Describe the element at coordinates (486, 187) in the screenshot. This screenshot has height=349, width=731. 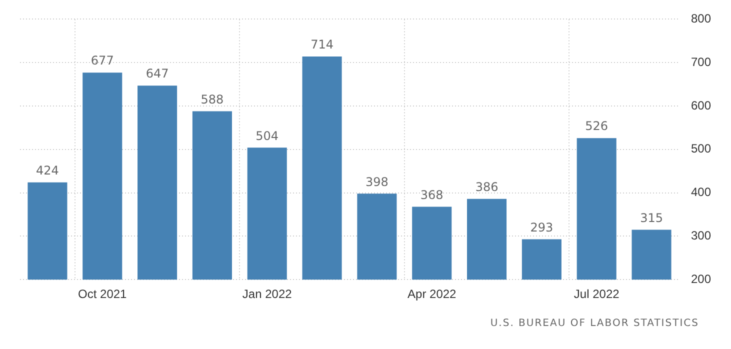
I see `data-label: 386` at that location.